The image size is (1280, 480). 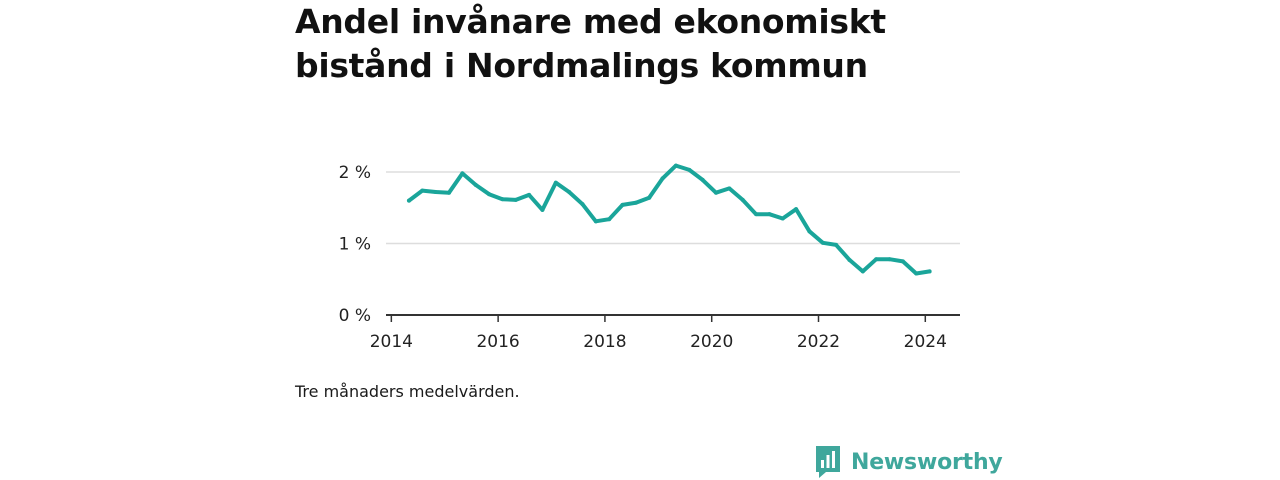 I want to click on series-layer, so click(x=669, y=219).